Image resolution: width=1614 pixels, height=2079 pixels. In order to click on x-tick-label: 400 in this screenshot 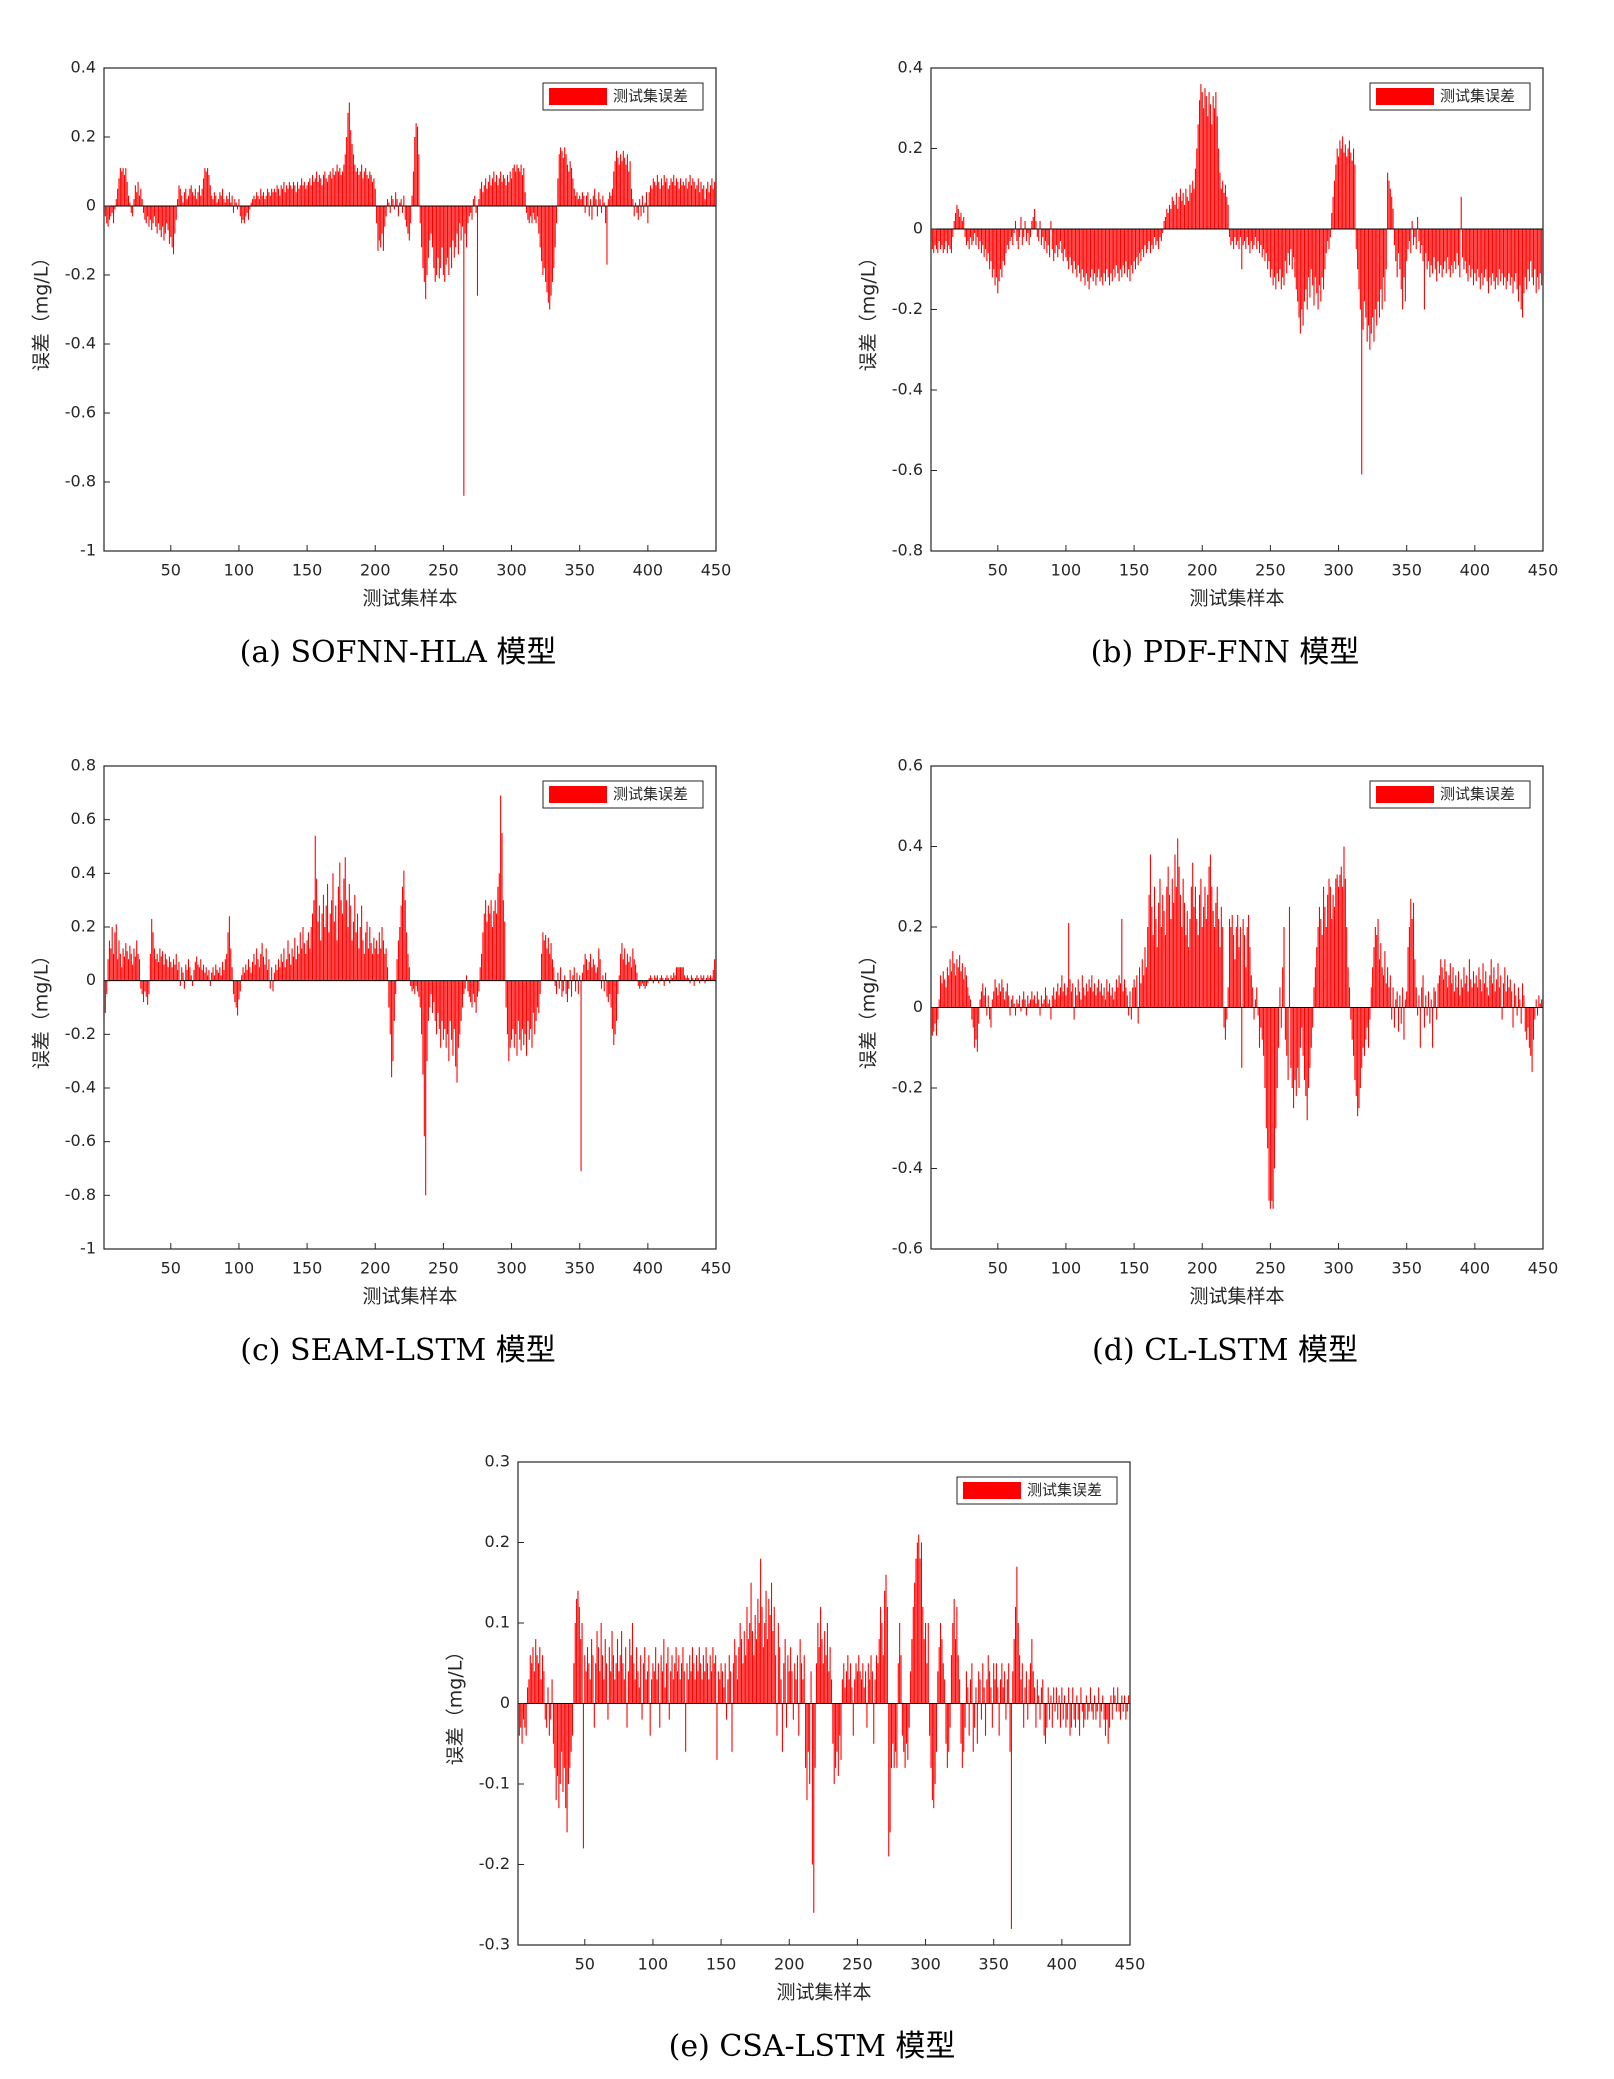, I will do `click(648, 570)`.